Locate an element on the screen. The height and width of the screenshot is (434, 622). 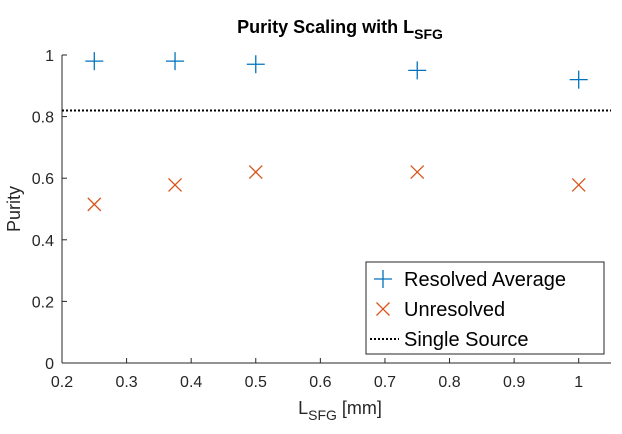
x-tick-label: 0.7 is located at coordinates (385, 382).